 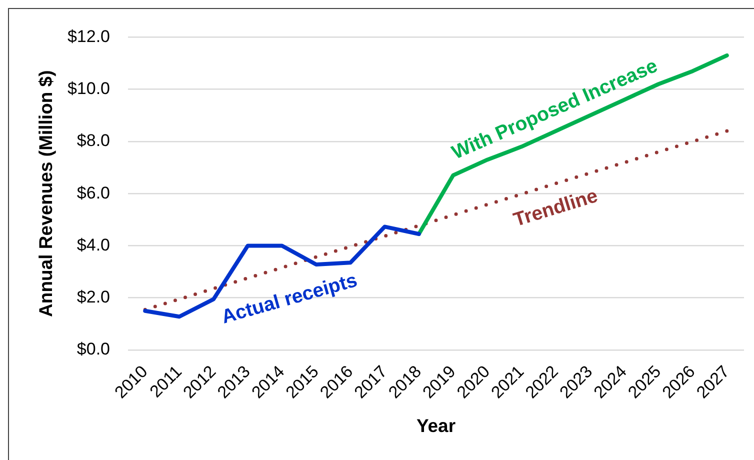 I want to click on y-tick-label: $8.0, so click(x=93, y=140).